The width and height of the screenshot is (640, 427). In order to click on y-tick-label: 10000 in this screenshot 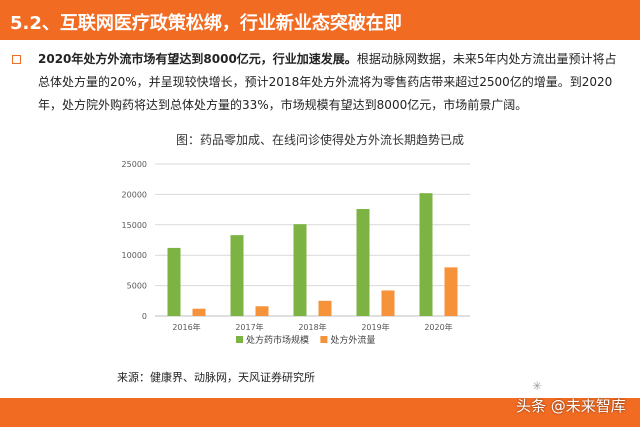, I will do `click(134, 255)`.